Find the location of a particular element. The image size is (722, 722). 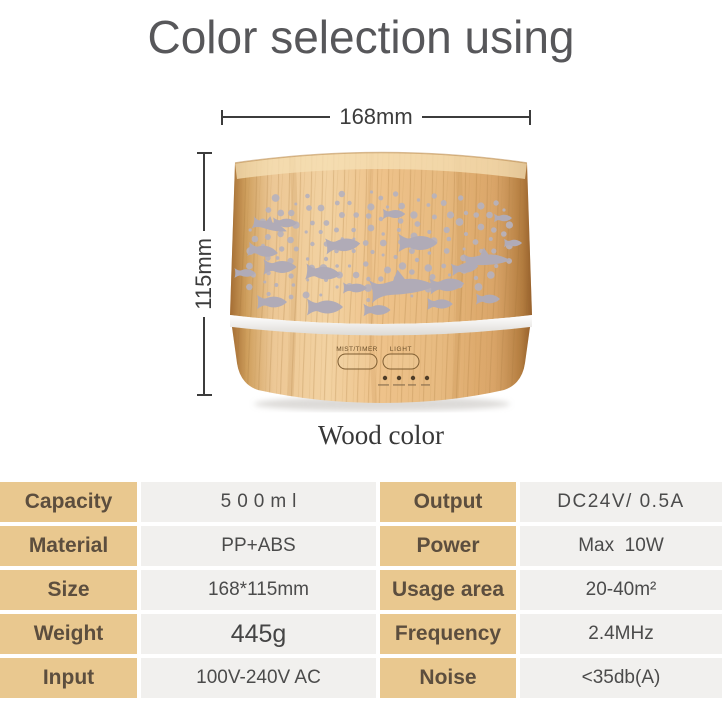

led-indicator-dots is located at coordinates (406, 378).